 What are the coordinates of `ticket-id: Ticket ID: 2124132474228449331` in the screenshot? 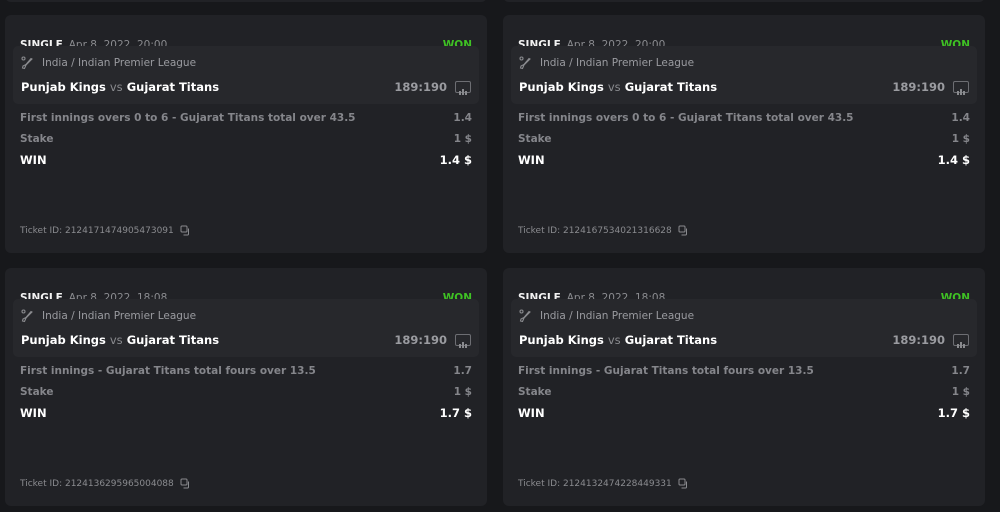 It's located at (603, 483).